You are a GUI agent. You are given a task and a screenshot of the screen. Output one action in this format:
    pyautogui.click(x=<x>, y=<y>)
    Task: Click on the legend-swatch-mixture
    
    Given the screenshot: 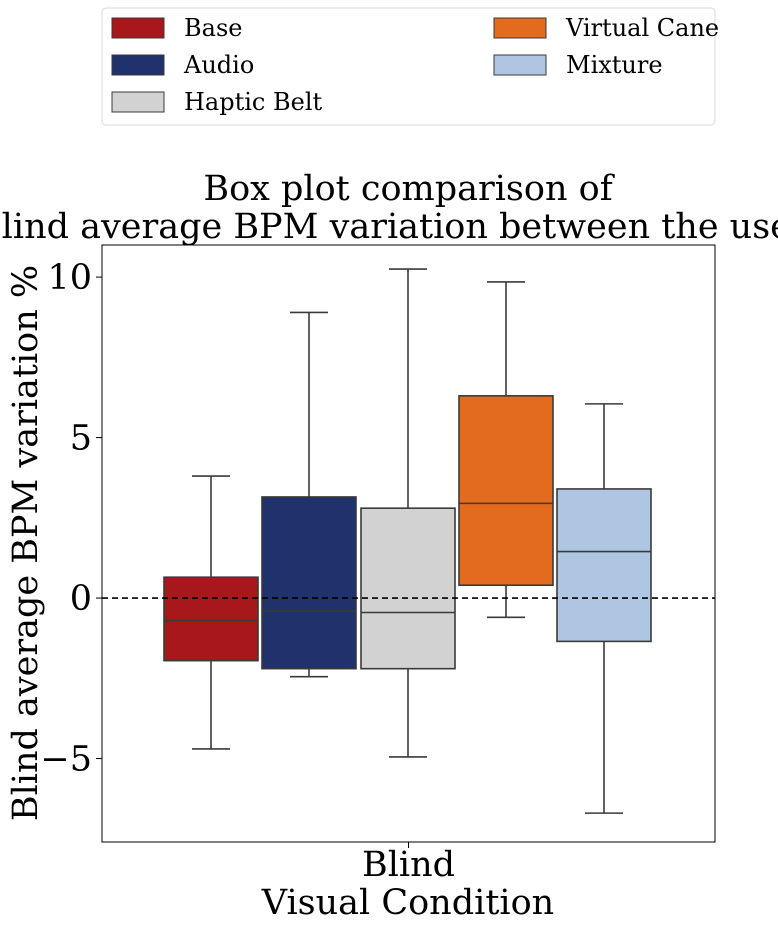 What is the action you would take?
    pyautogui.click(x=520, y=65)
    